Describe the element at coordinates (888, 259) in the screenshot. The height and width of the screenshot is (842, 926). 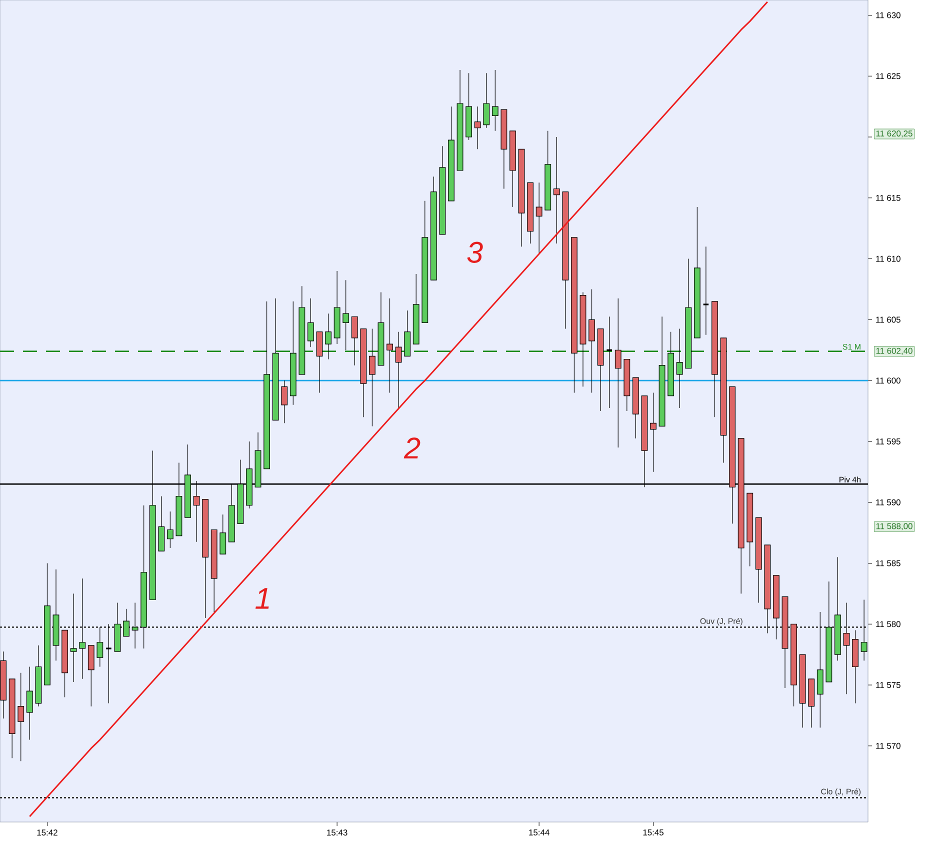
I see `y-tick-label: 11 610` at that location.